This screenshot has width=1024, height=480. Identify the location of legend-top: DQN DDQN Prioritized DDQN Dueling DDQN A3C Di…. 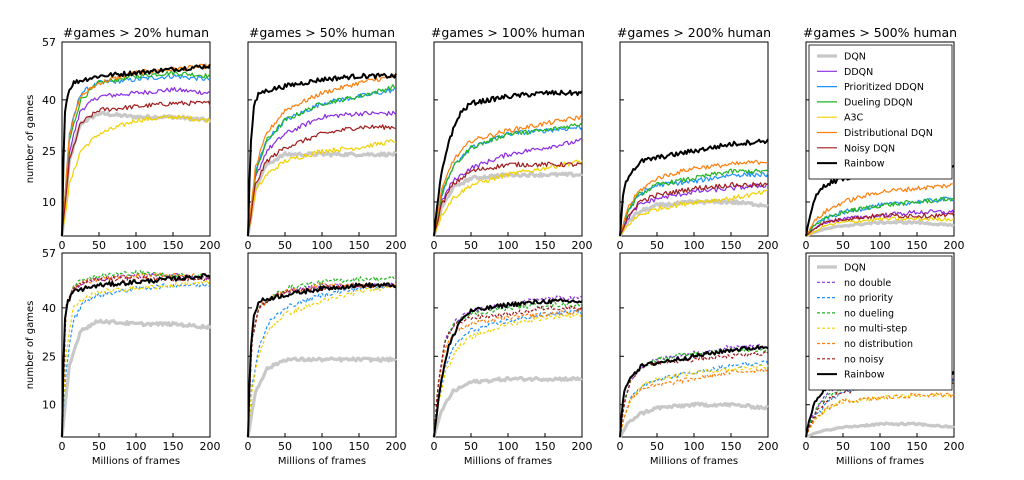
(880, 112).